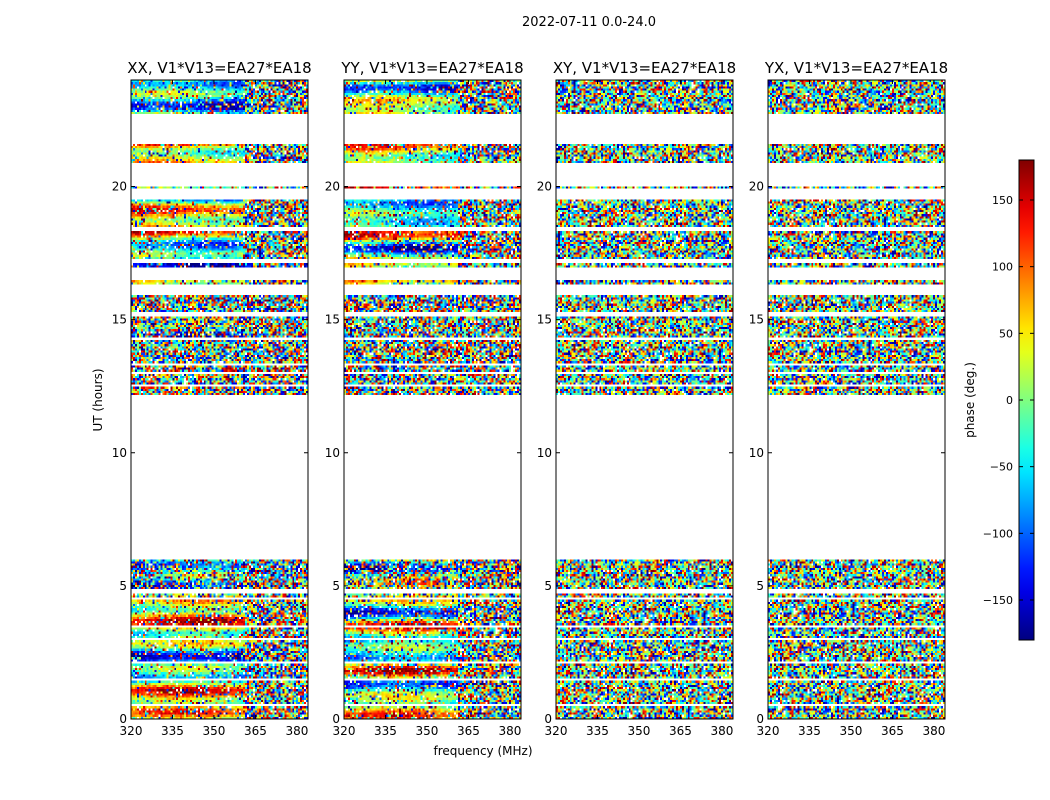 The image size is (1050, 800). I want to click on colorbar: 150 100 50 0 −50 −100 −150, so click(1009, 400).